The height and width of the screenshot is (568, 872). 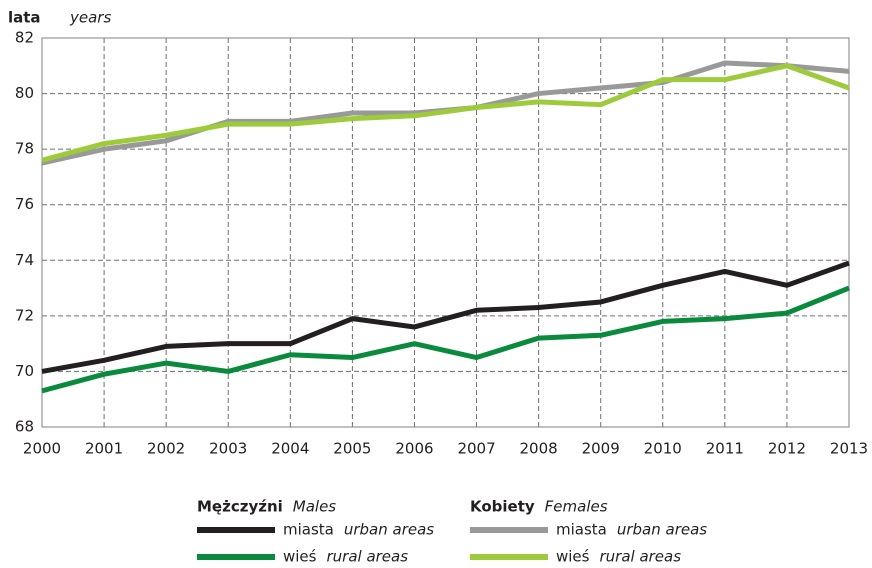 I want to click on x-tick-label: 2007, so click(x=476, y=449).